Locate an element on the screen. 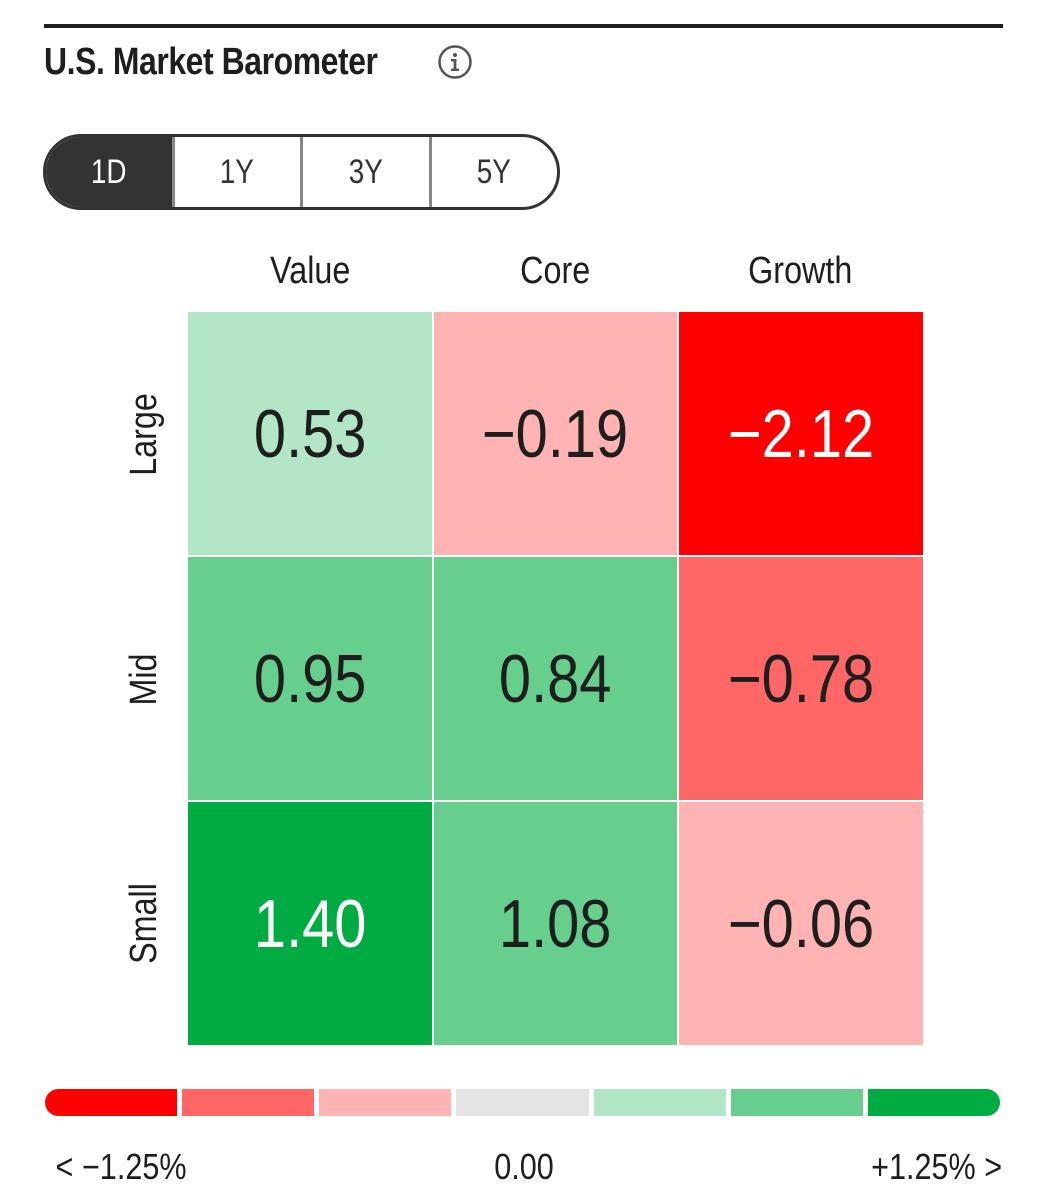  tab-label: 1D is located at coordinates (108, 171).